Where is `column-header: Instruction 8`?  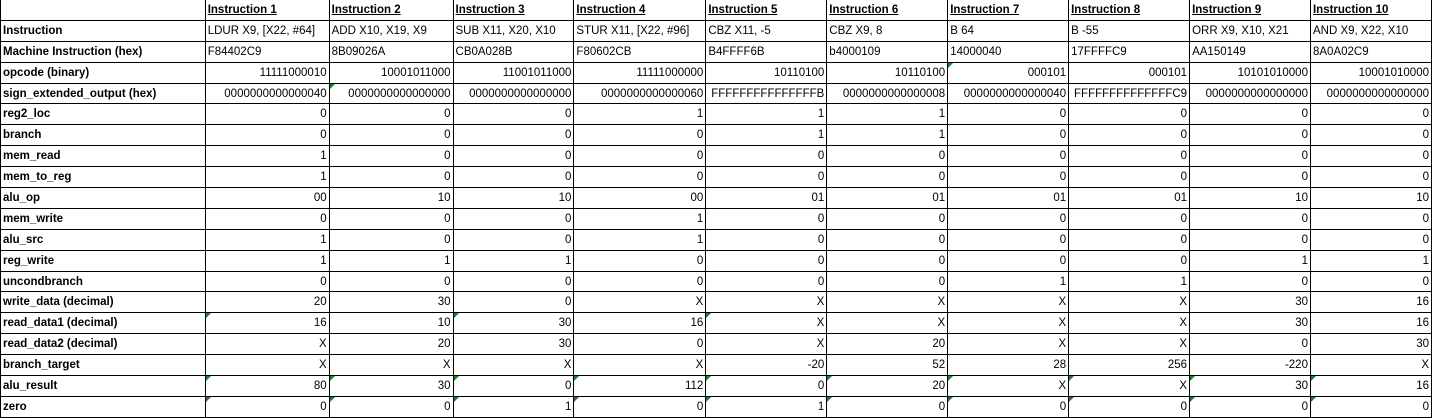 column-header: Instruction 8 is located at coordinates (1129, 10).